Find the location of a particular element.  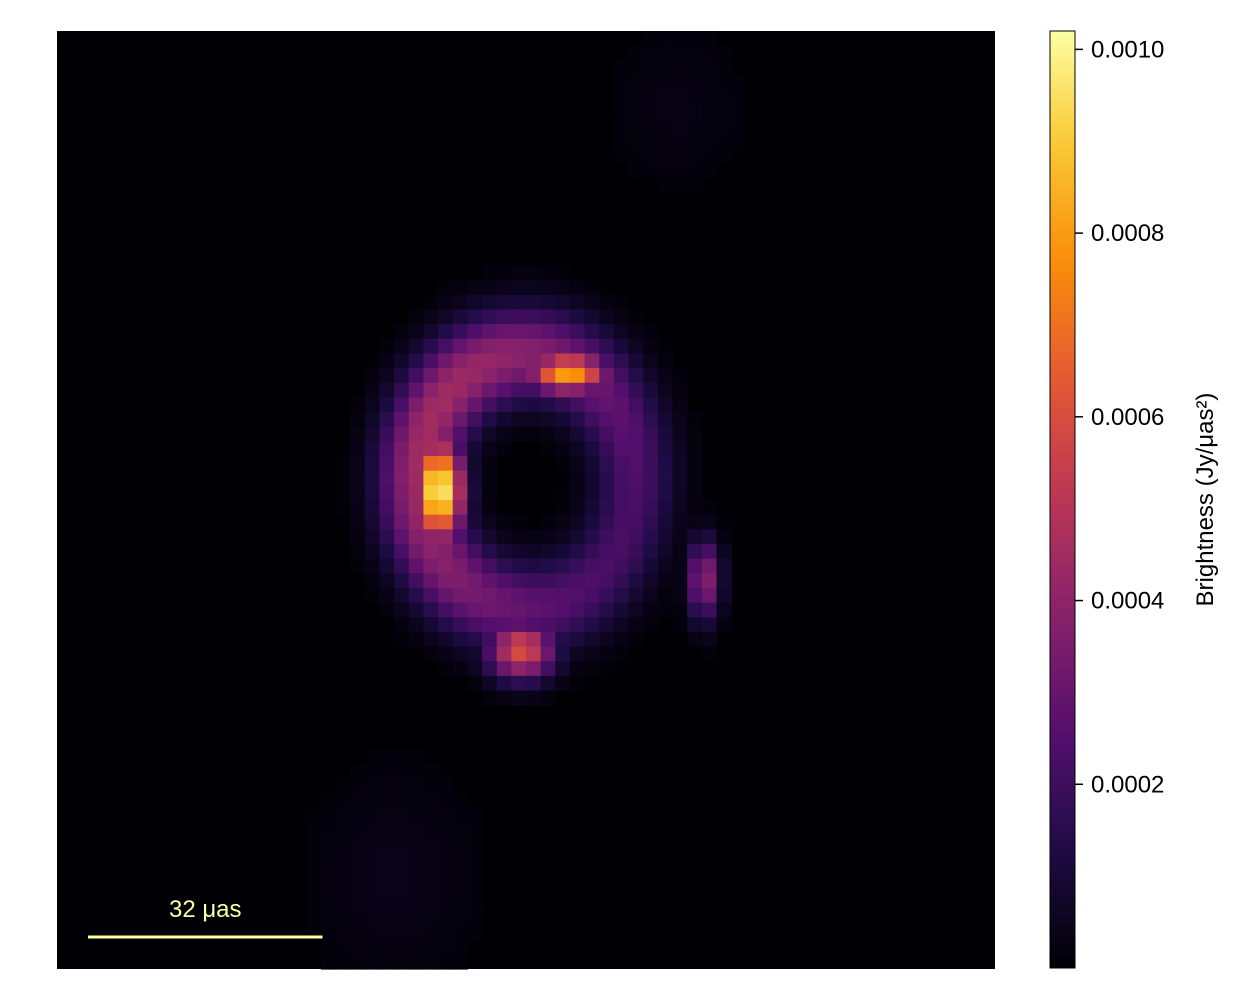

colorbar-tick-label: 0.0004 is located at coordinates (1127, 601).